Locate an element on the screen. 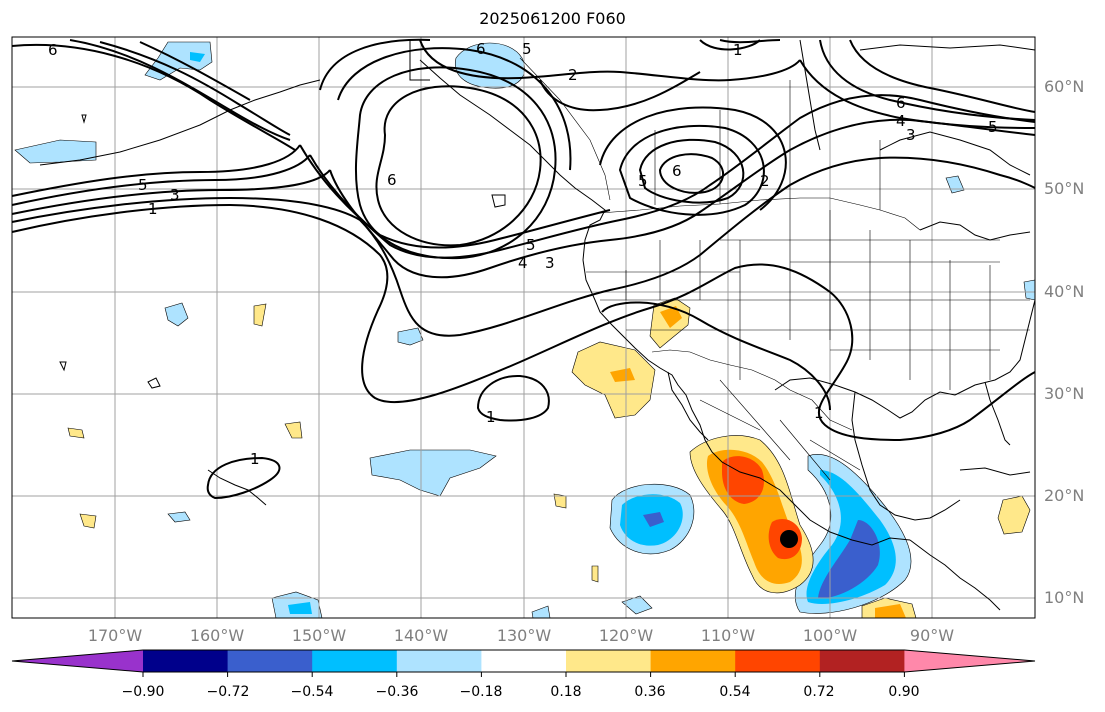  lon-label-120: 120°W is located at coordinates (626, 635).